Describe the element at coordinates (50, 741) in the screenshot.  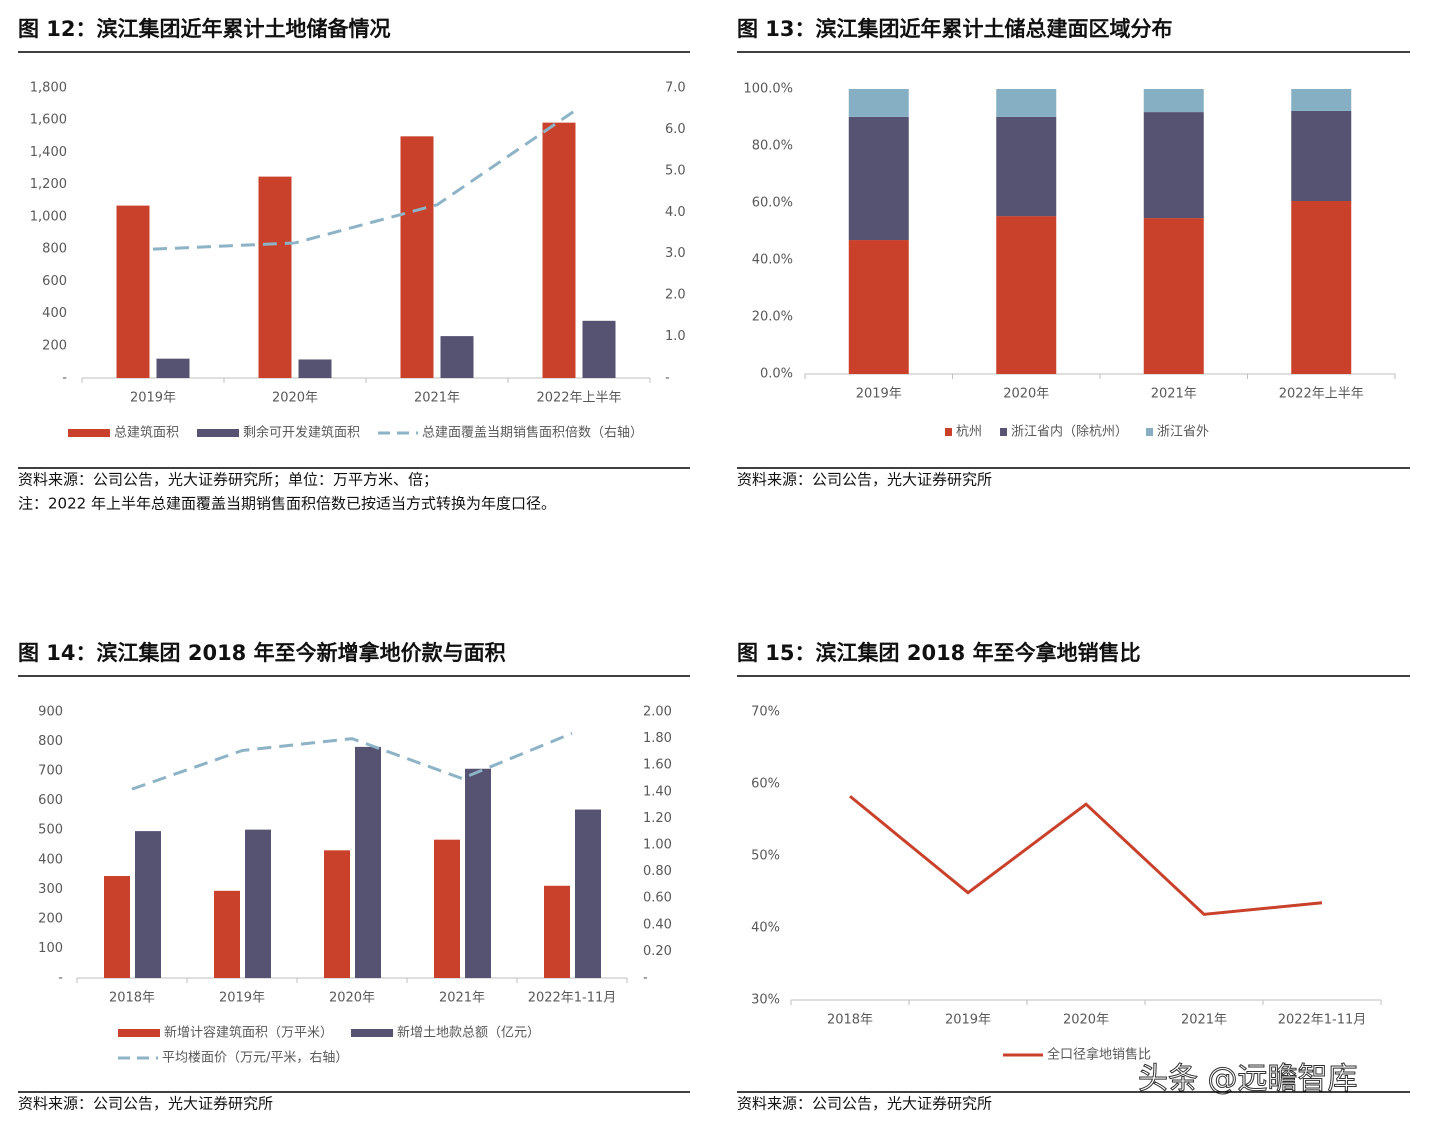
I see `y-tick-label: 800` at that location.